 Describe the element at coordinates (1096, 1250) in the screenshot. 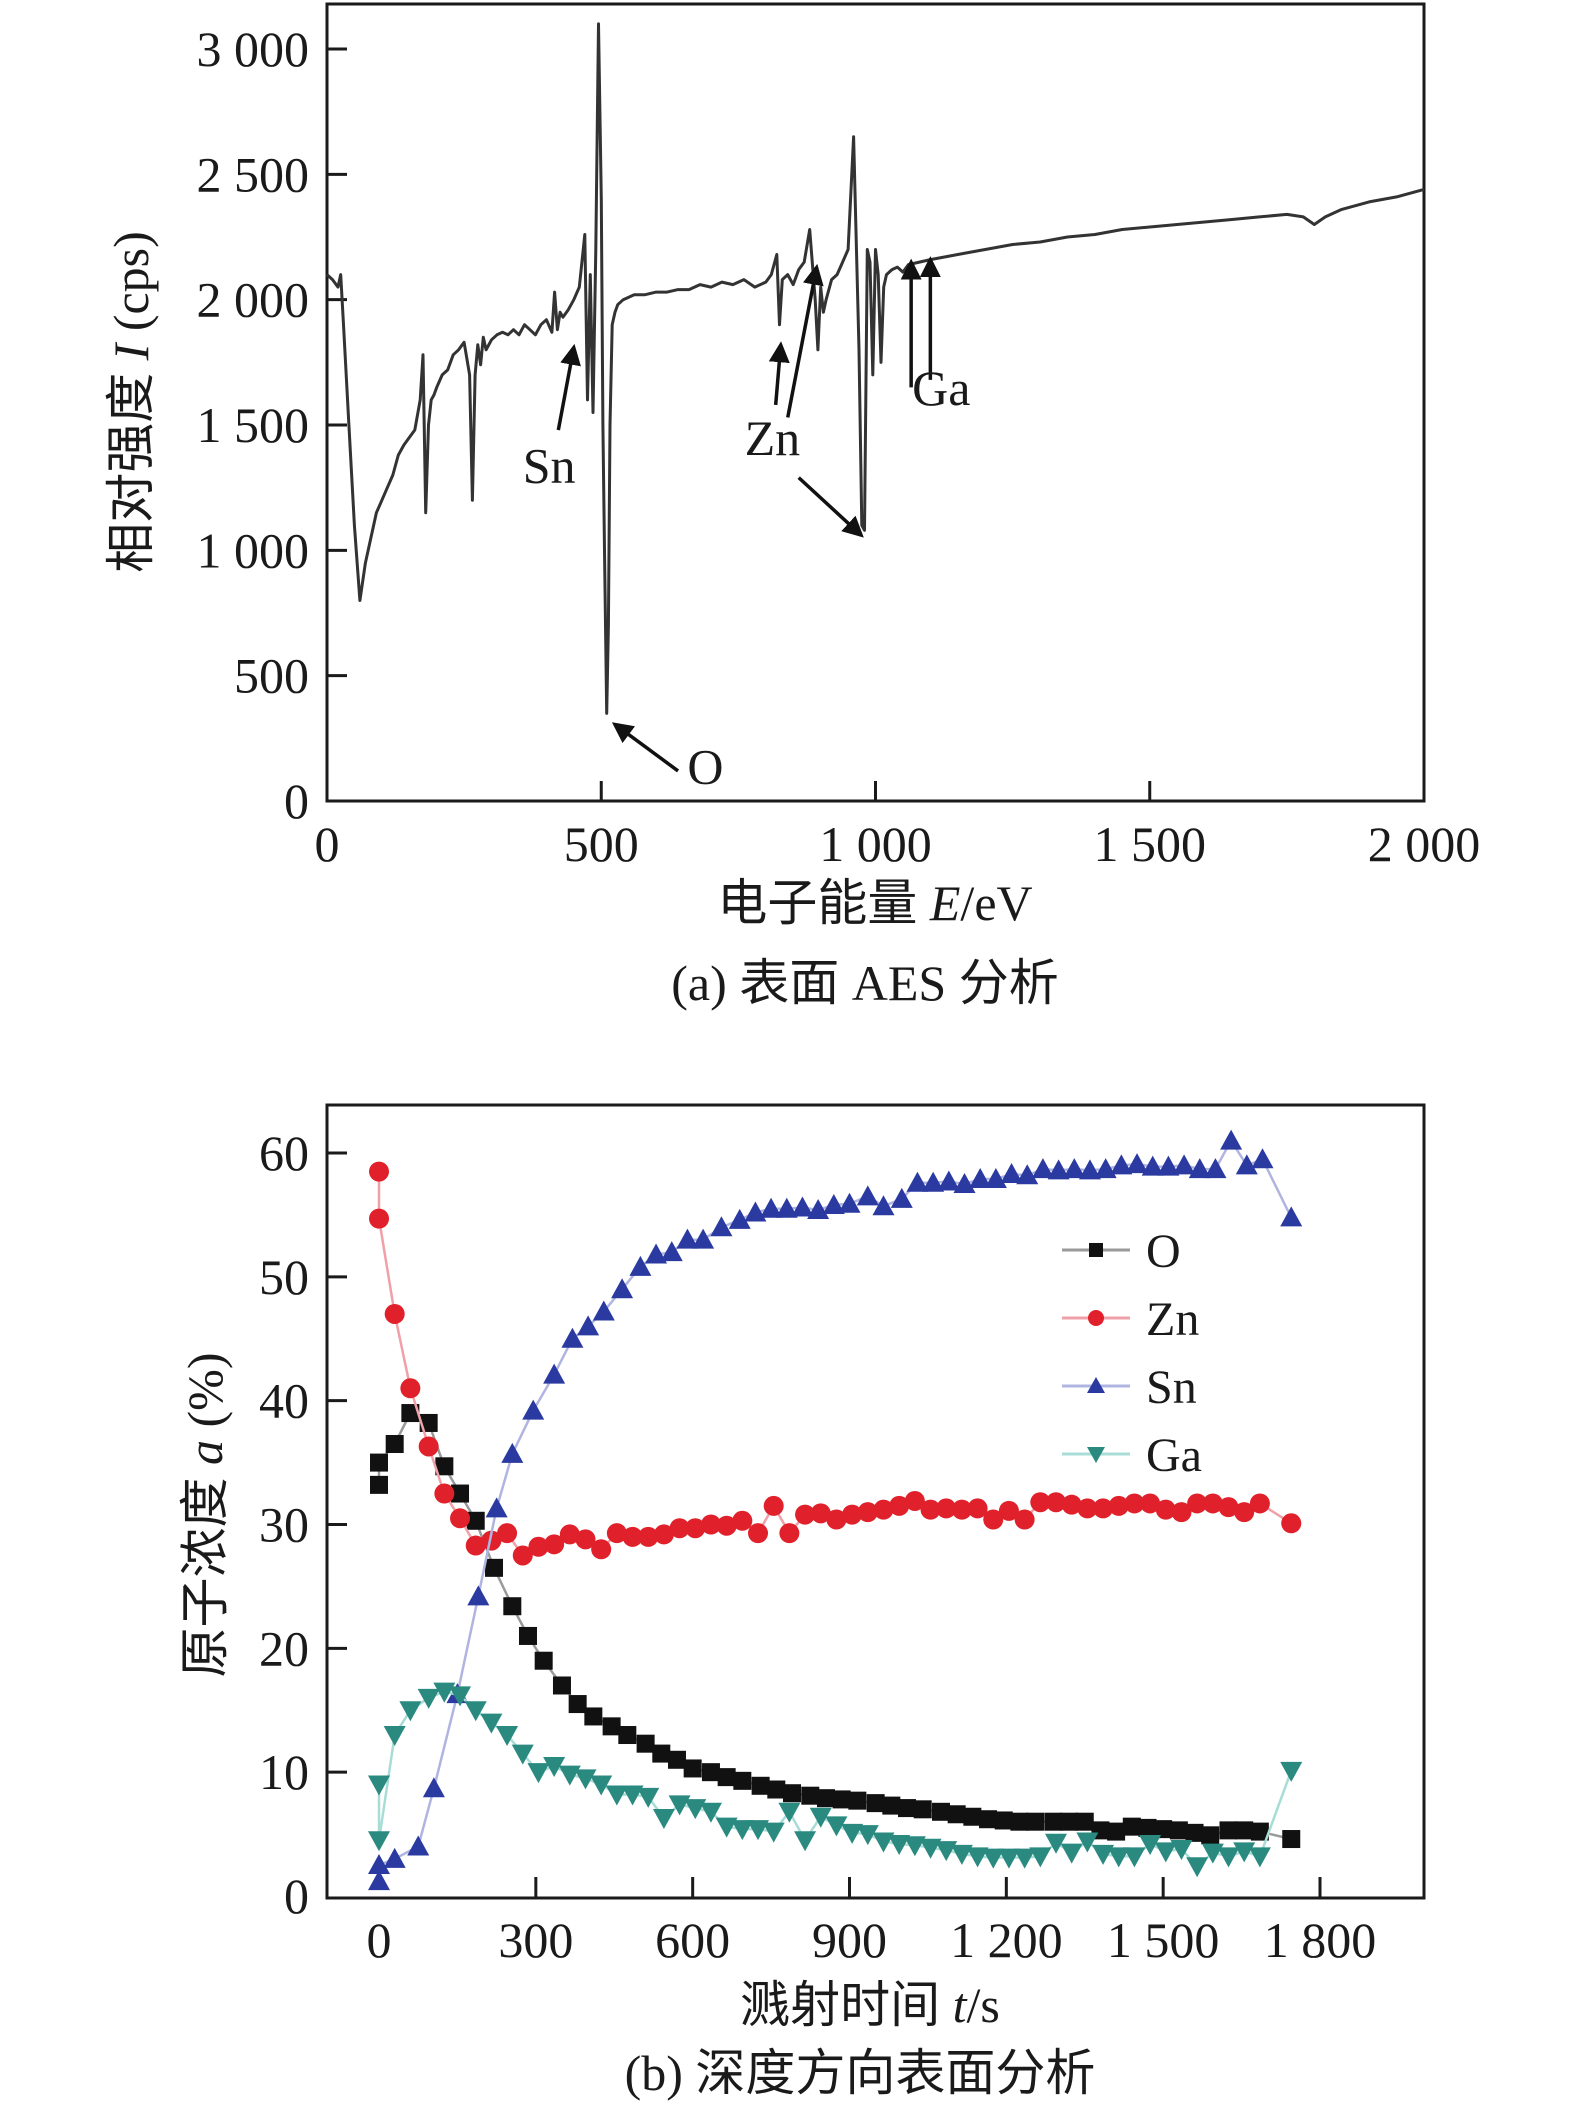

I see `legend-o-marker-icon` at that location.